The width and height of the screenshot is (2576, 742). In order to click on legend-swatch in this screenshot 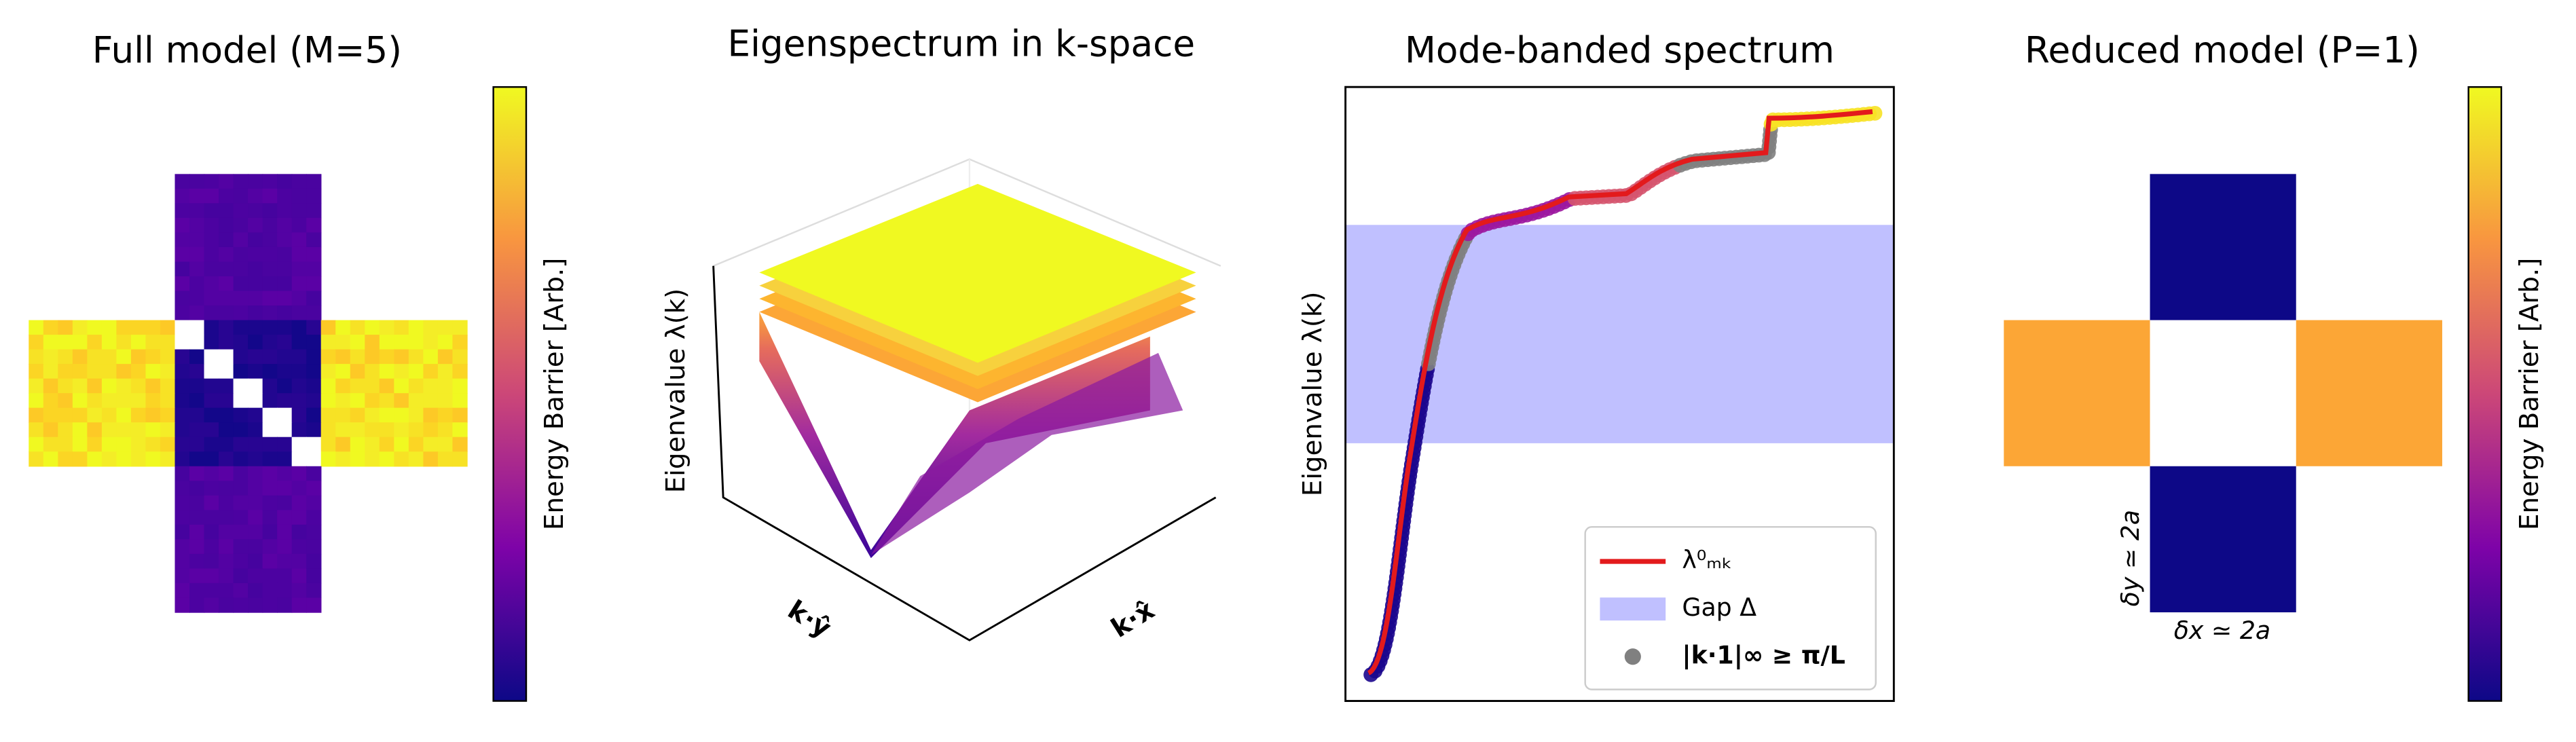, I will do `click(1632, 656)`.